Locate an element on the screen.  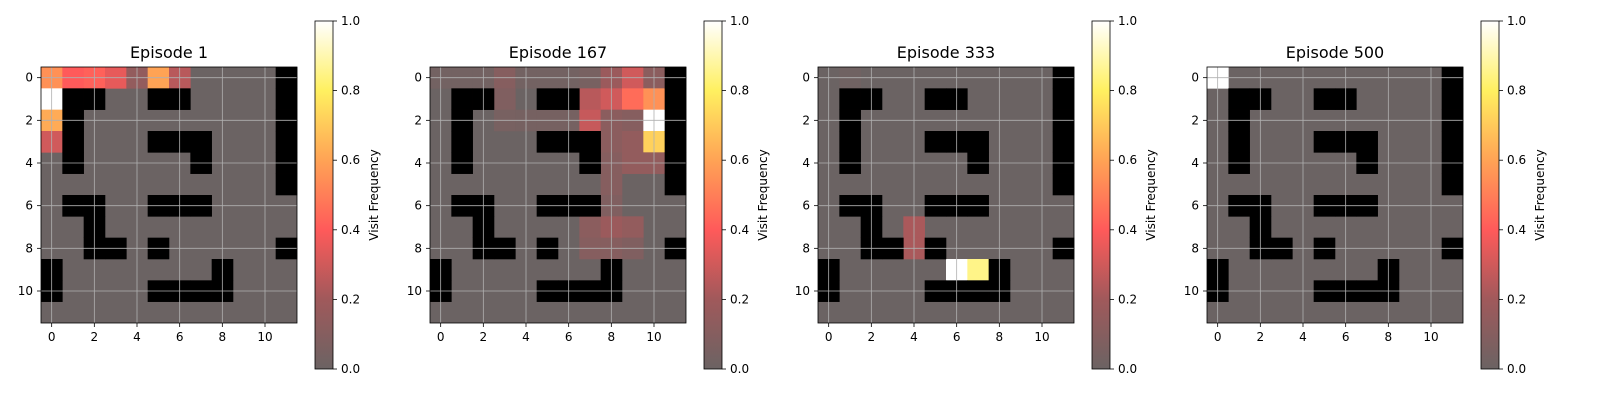
chart-title: Episode 500 is located at coordinates (1335, 52).